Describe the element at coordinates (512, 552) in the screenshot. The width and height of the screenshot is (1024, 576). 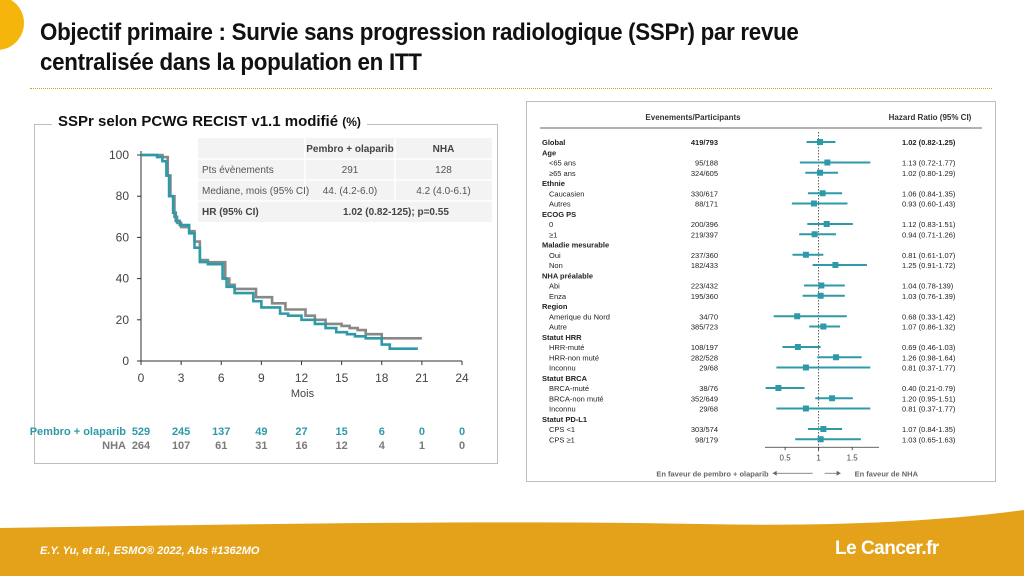
I see `footer-band` at that location.